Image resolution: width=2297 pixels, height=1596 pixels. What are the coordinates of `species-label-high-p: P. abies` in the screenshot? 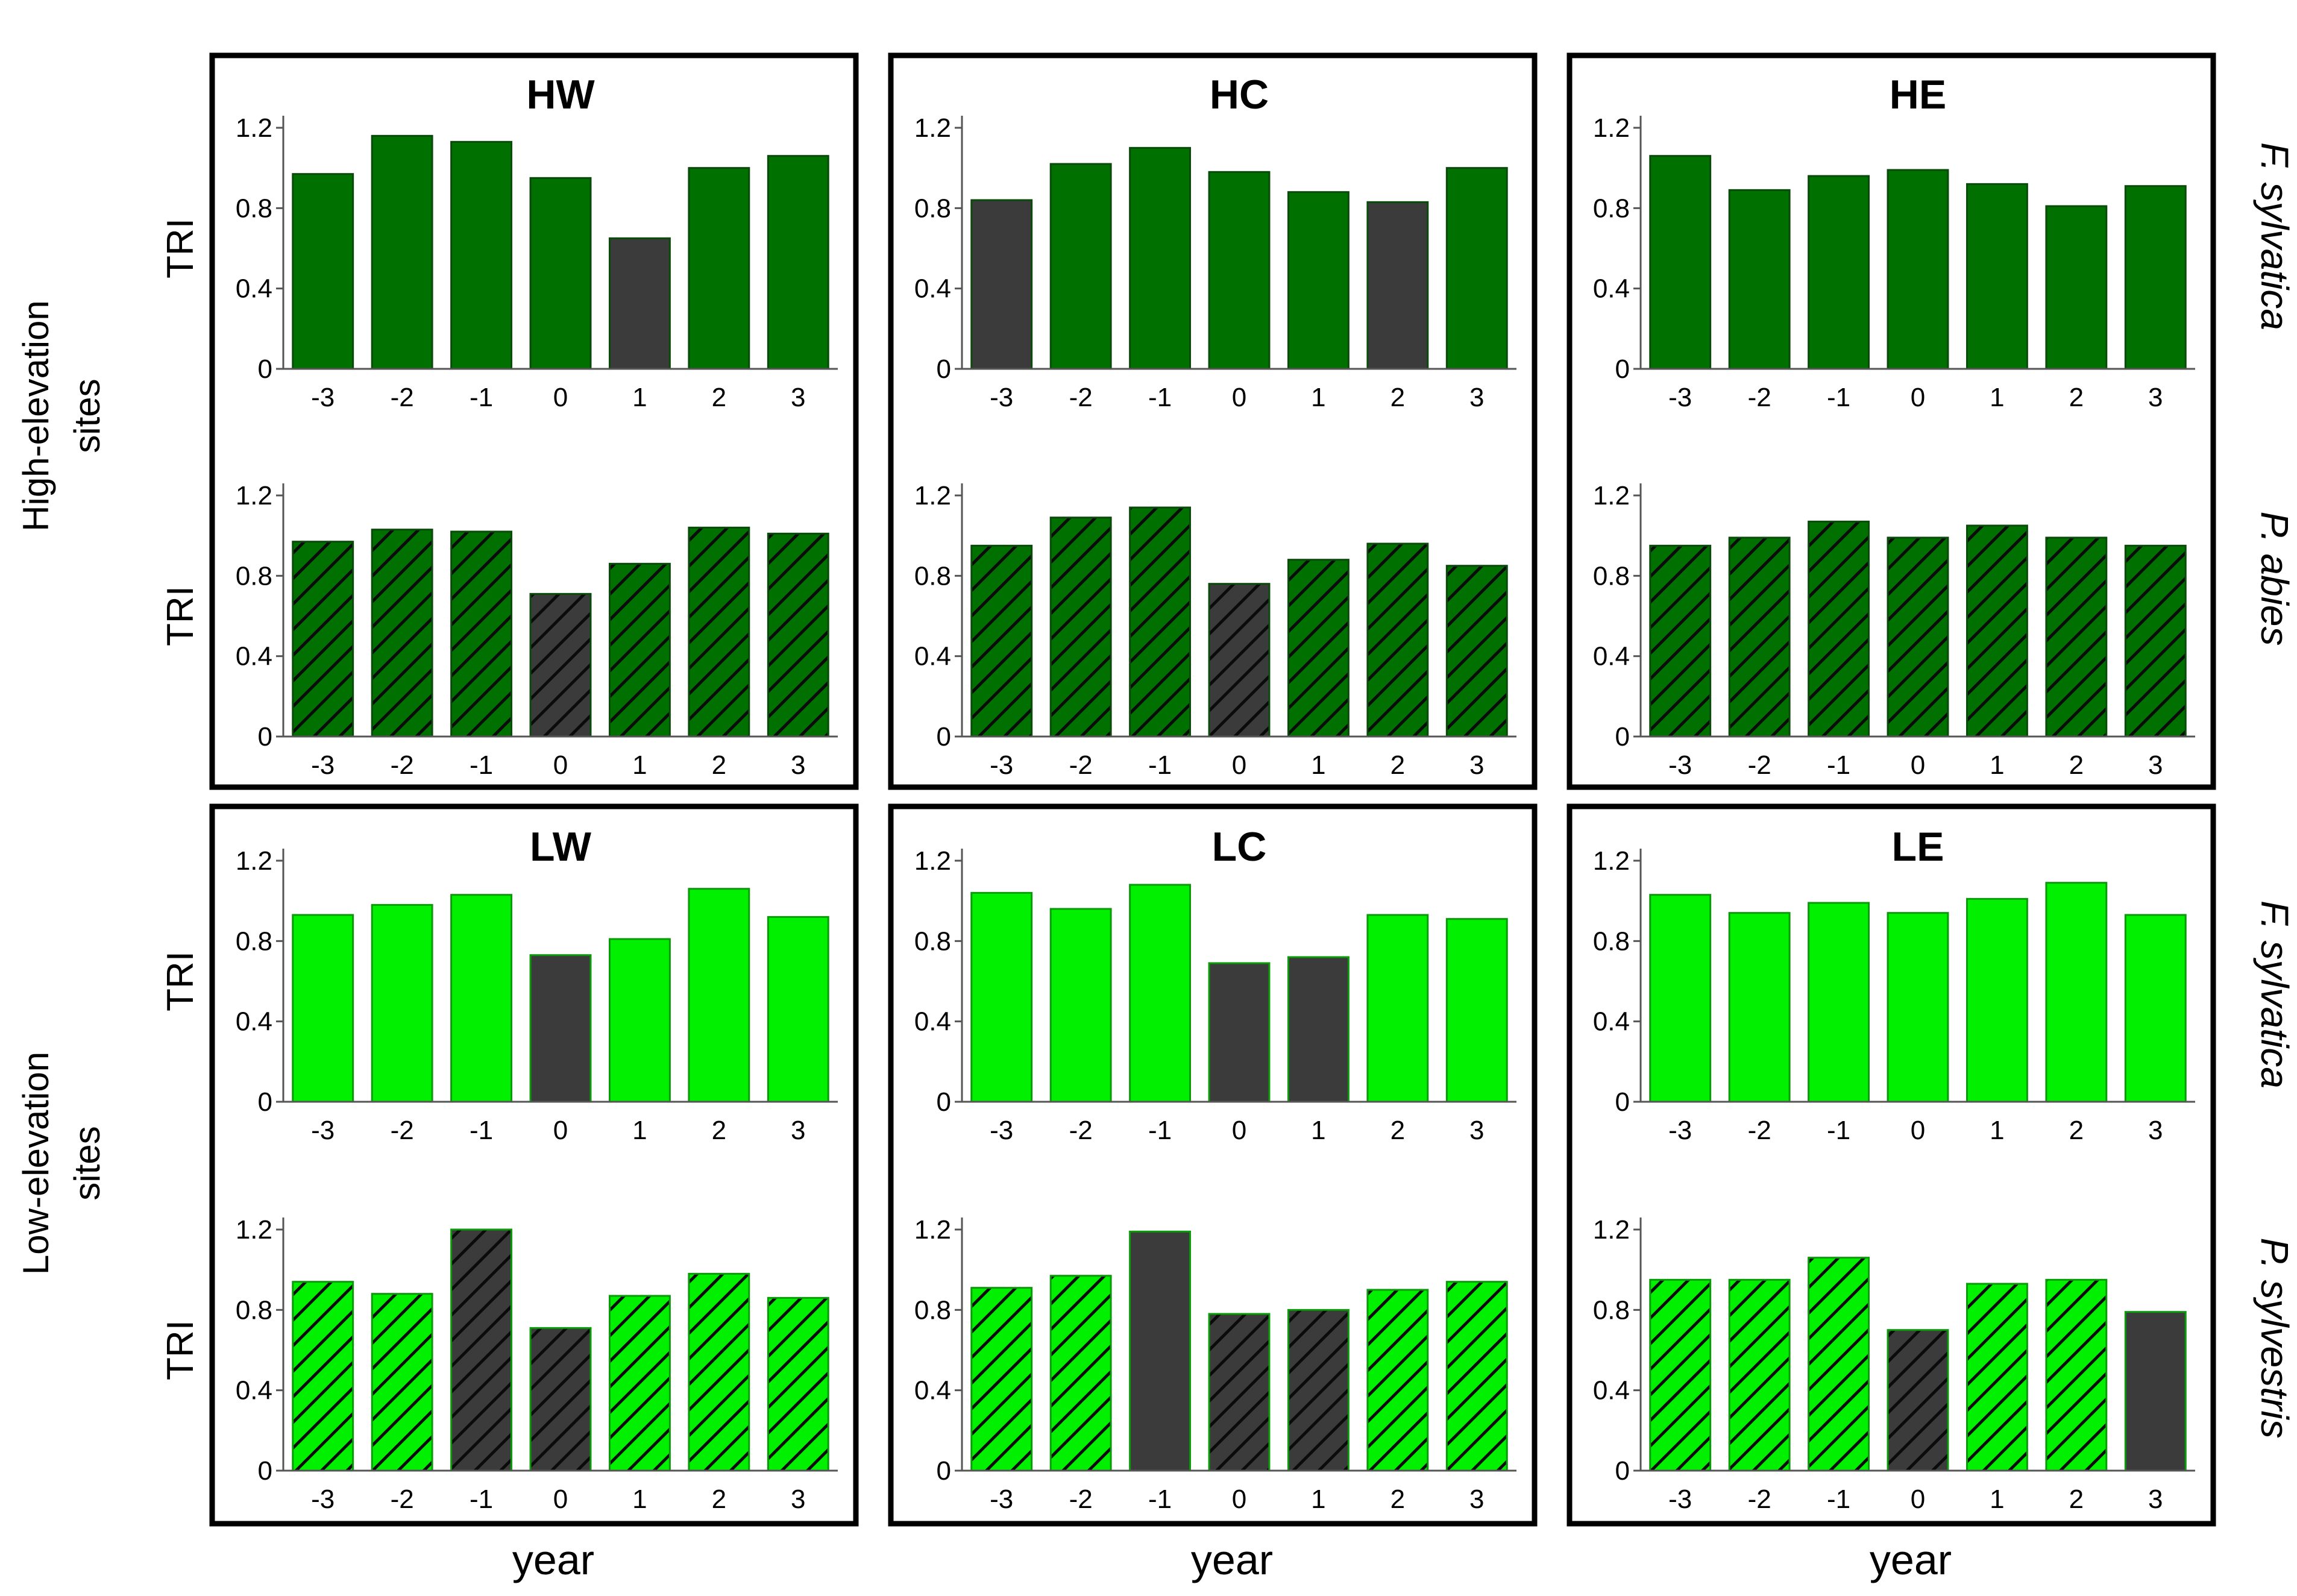 It's located at (2275, 579).